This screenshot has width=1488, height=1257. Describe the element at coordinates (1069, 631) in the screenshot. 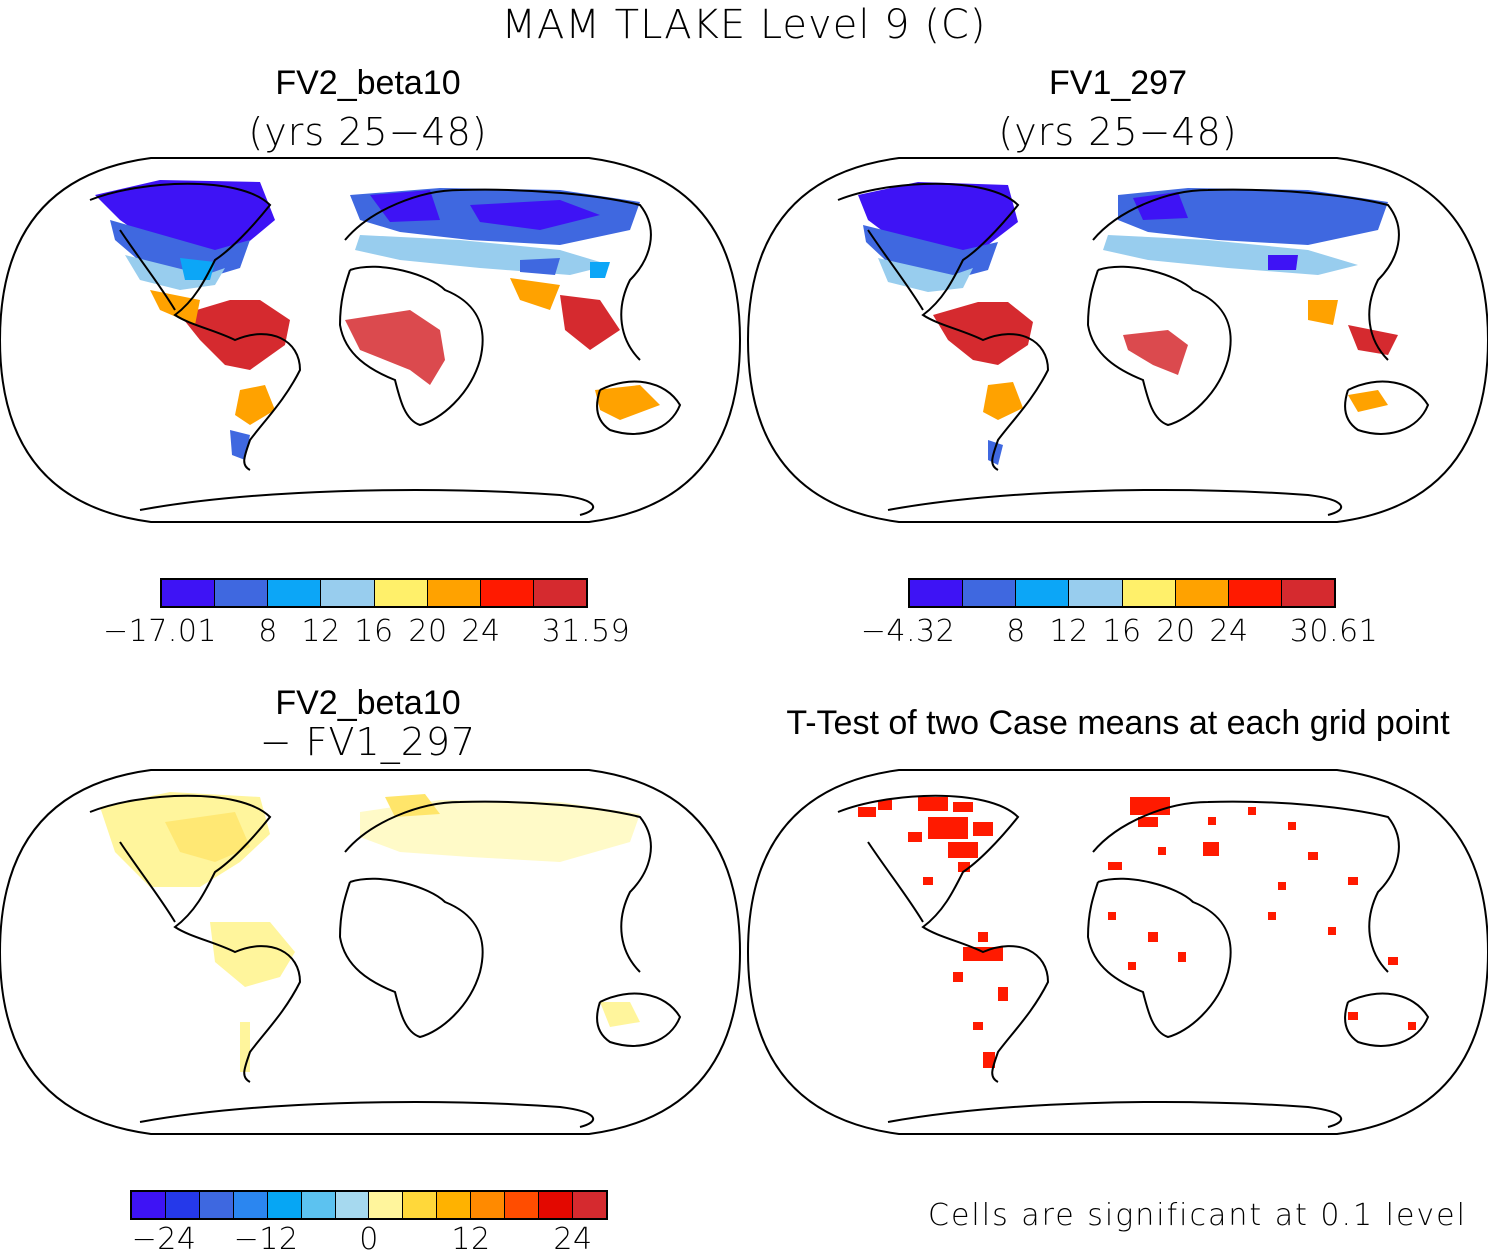

I see `colorbar-case2-label: 12` at that location.